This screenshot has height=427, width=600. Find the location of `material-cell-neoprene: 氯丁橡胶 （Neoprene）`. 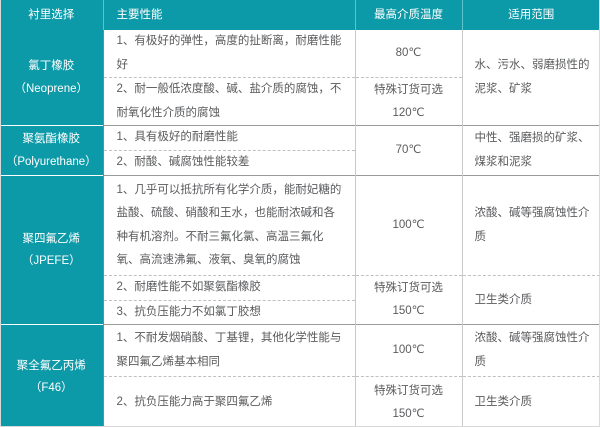

material-cell-neoprene: 氯丁橡胶 （Neoprene） is located at coordinates (52, 78).